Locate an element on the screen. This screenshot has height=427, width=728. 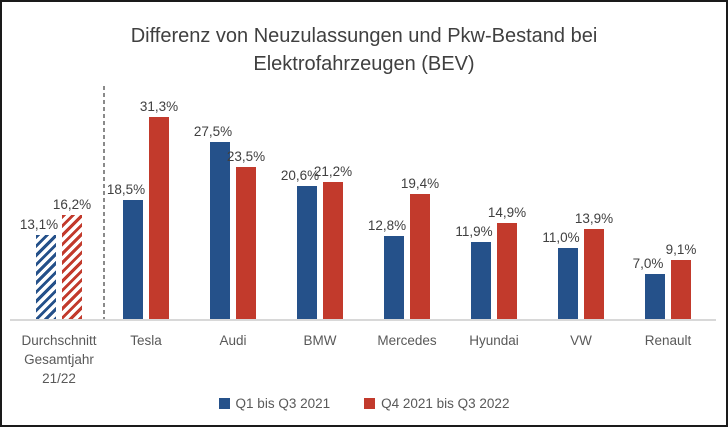
legend-label: Q4 2021 bis Q3 2022 is located at coordinates (445, 403).